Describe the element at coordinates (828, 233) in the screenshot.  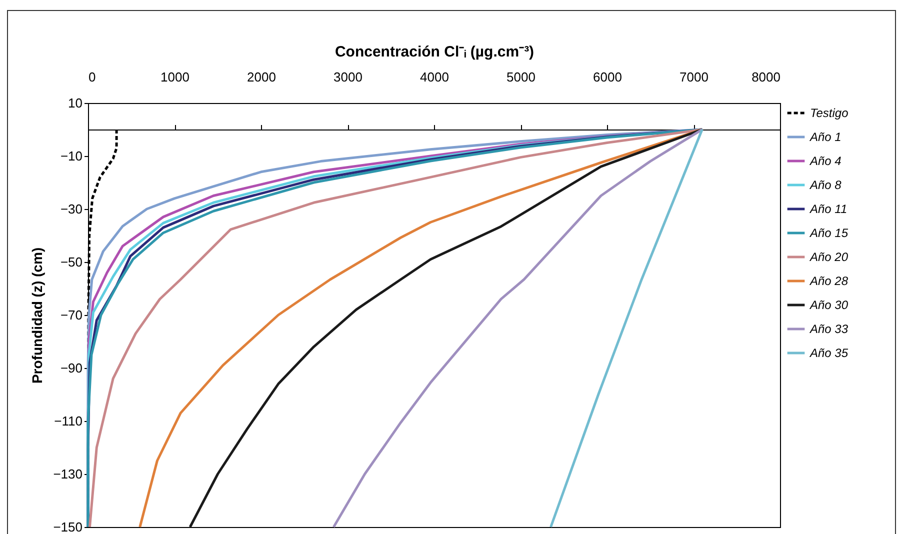
I see `legend-label: Año 15` at that location.